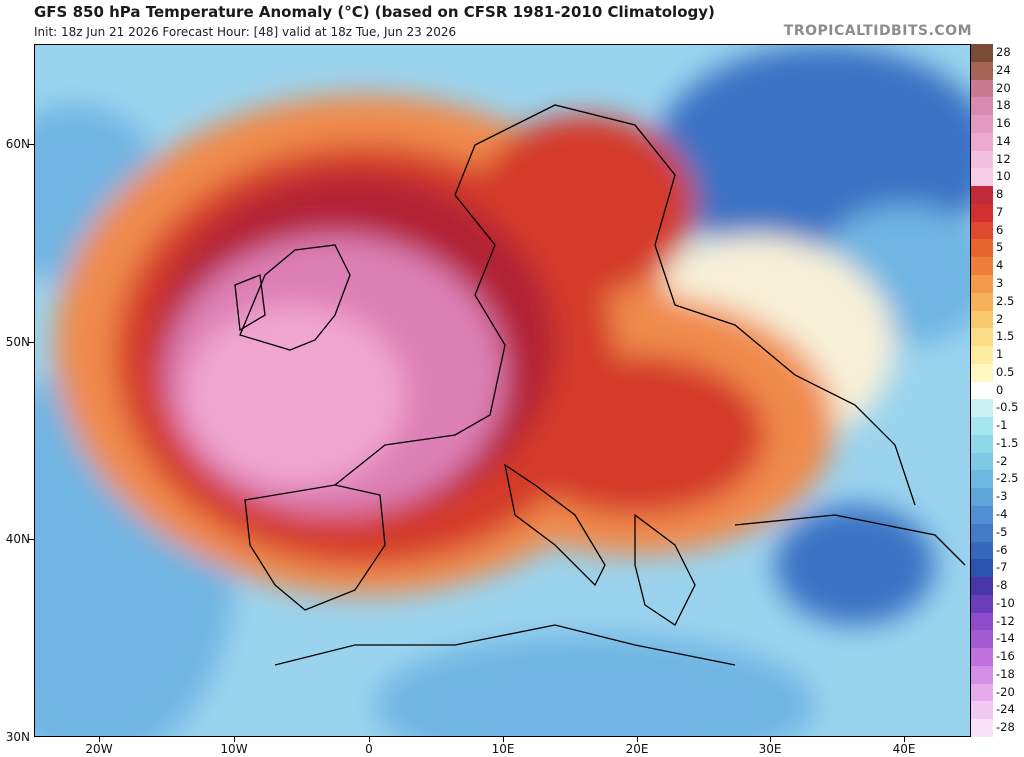  Describe the element at coordinates (635, 435) in the screenshot. I see `hot-anomaly-pannonia` at that location.